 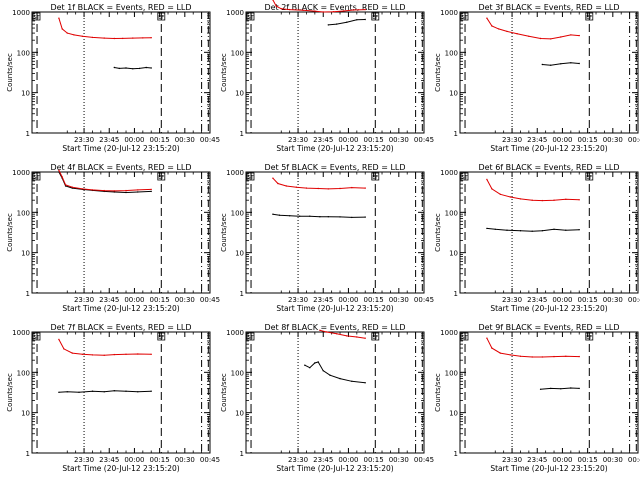 What do you see at coordinates (588, 140) in the screenshot?
I see `x-tick-label: 00:15` at bounding box center [588, 140].